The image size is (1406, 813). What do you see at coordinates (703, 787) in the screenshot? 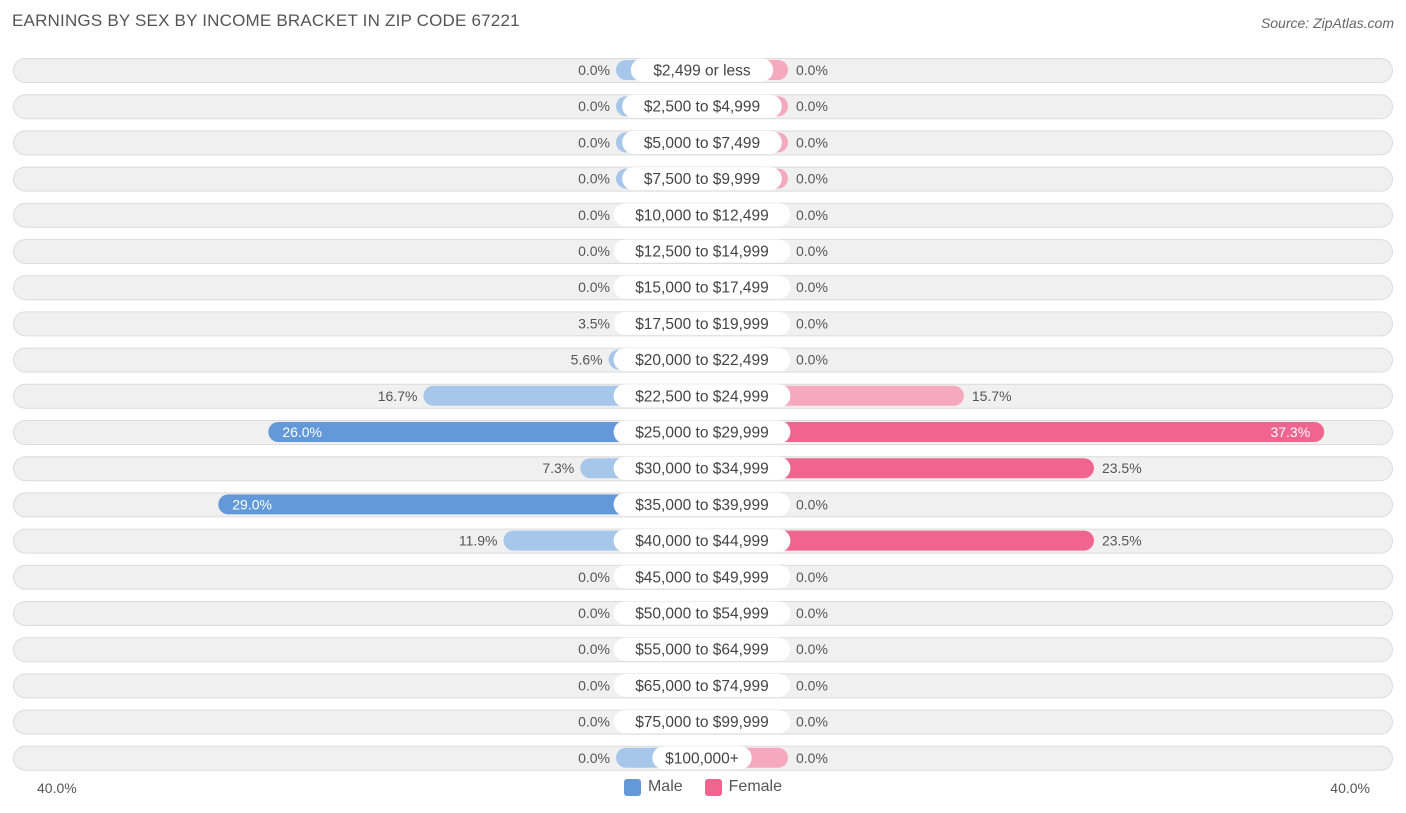
I see `legend: Male Female` at bounding box center [703, 787].